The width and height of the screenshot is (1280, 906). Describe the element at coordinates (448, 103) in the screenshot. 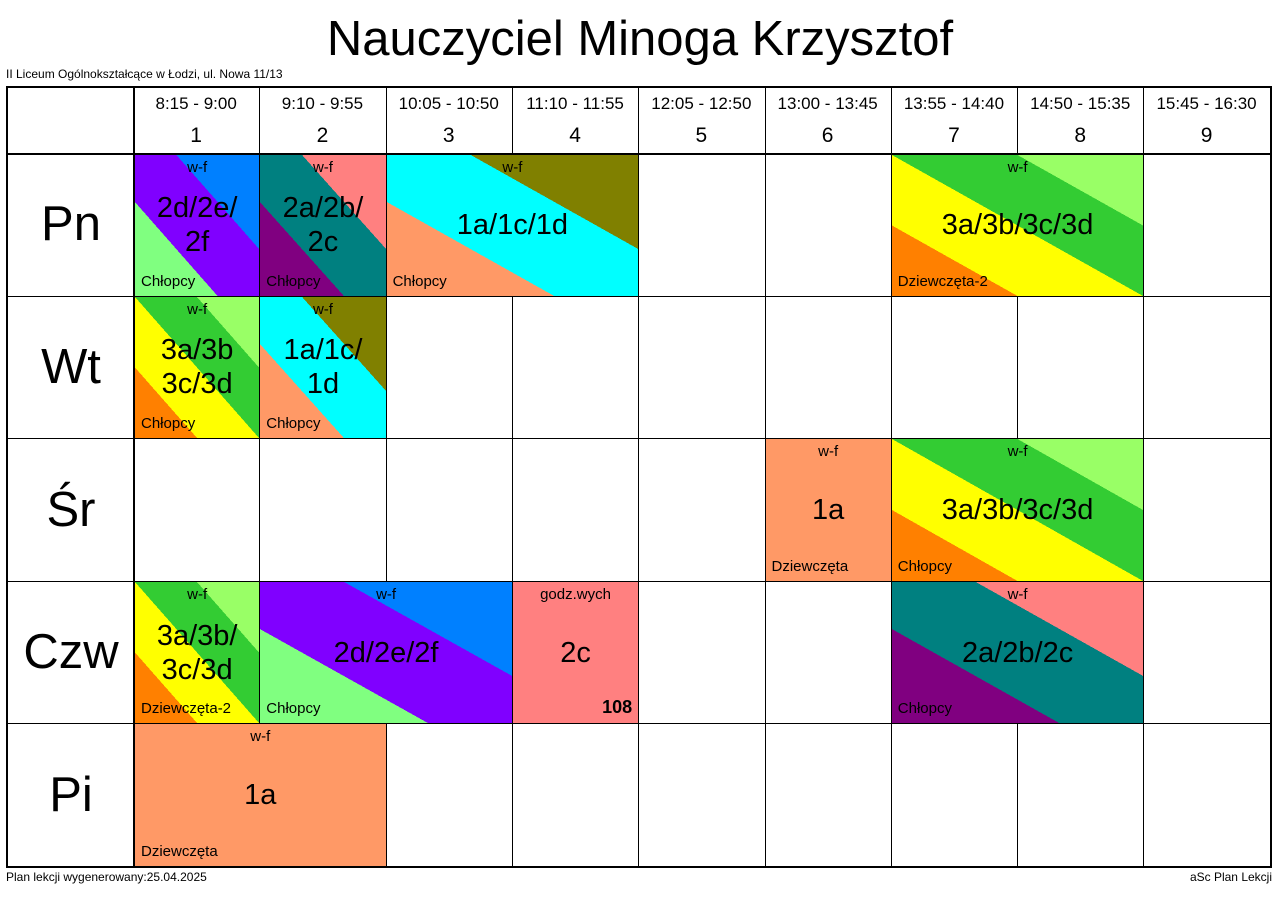

I see `period-time: 10:05 - 10:50` at that location.